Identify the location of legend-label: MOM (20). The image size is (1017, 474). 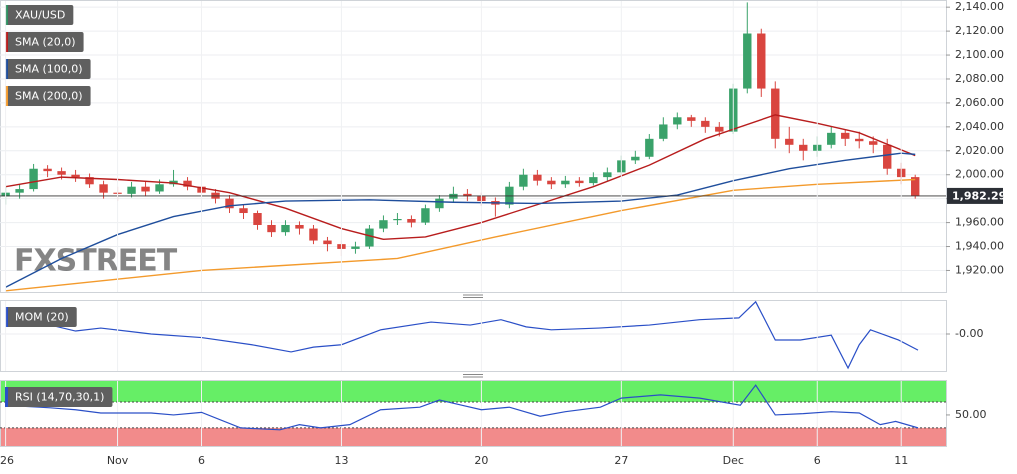
(42, 317).